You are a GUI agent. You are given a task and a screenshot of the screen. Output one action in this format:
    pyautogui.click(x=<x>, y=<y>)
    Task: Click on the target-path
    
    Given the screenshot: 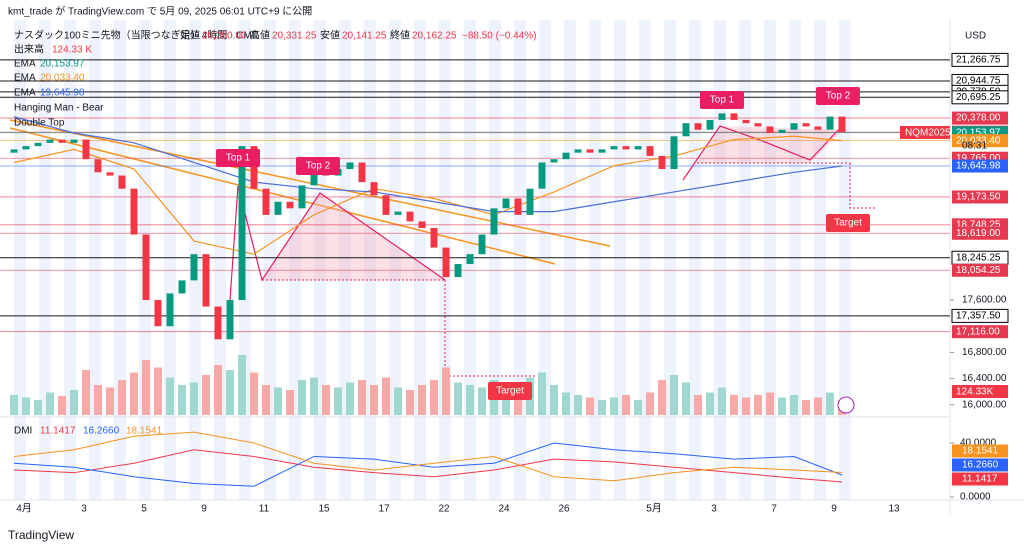 What is the action you would take?
    pyautogui.click(x=862, y=186)
    